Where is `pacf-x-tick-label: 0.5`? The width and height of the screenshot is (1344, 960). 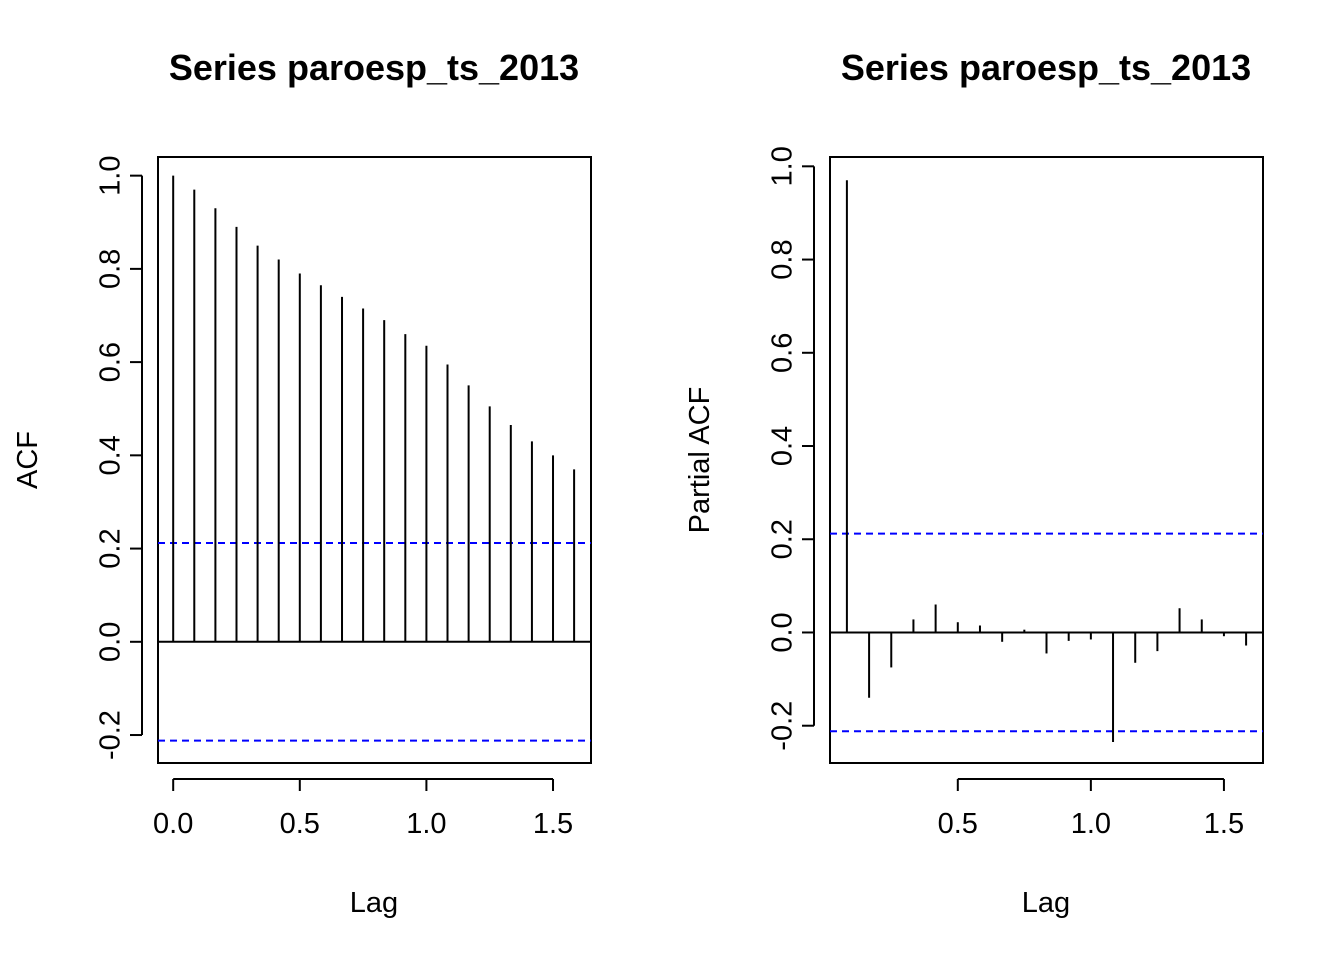 pacf-x-tick-label: 0.5 is located at coordinates (958, 824).